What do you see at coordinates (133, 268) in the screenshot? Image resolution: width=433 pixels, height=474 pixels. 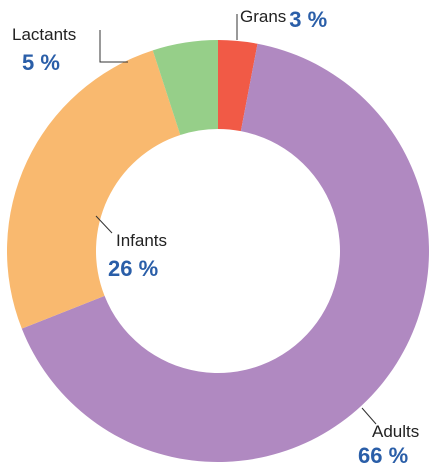 I see `value-label: 26 %` at bounding box center [133, 268].